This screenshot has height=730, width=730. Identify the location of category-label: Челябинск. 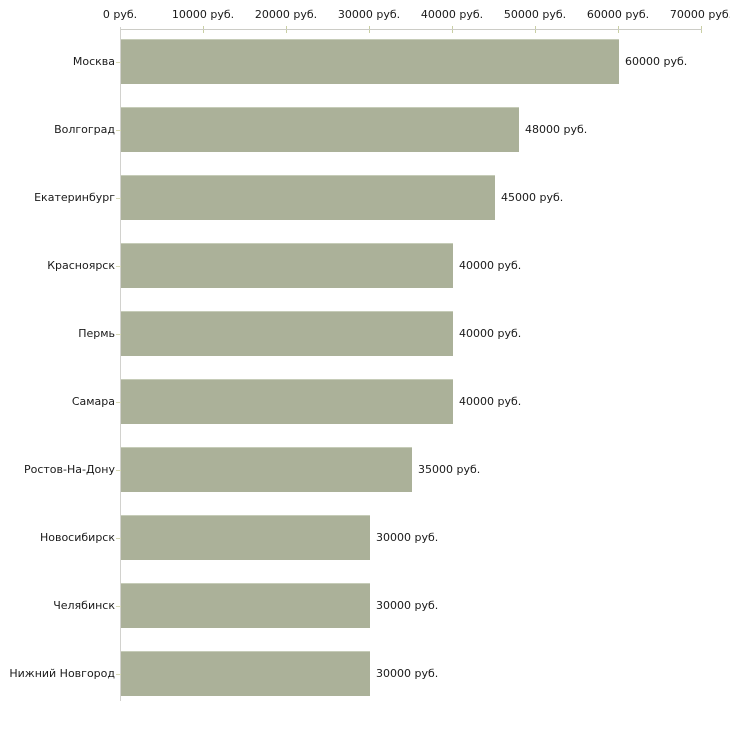
(84, 605).